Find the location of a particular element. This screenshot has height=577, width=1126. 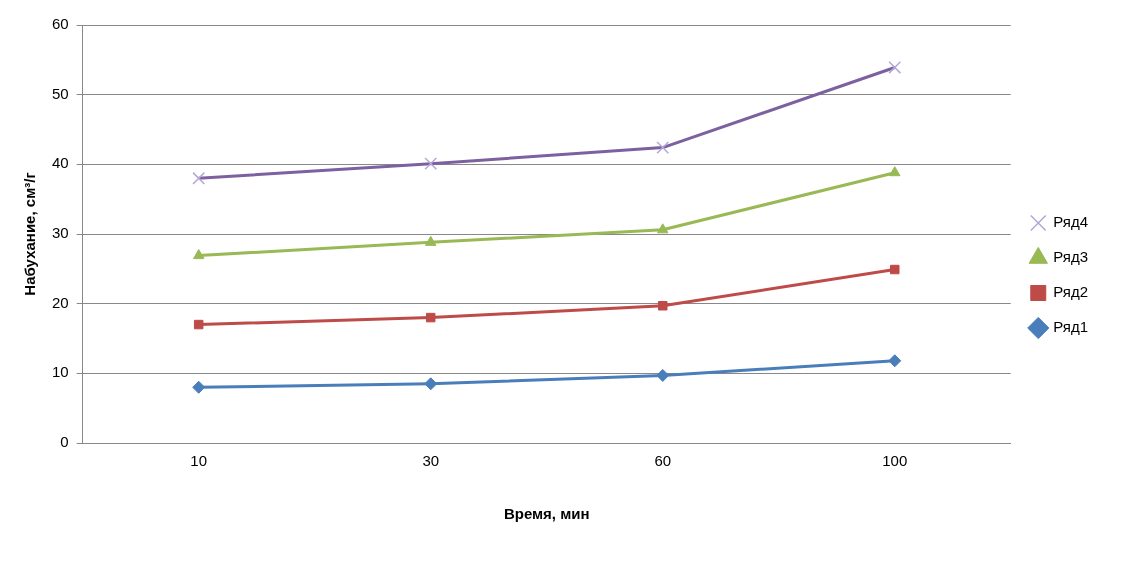

y-tick-label: 60 is located at coordinates (60, 24).